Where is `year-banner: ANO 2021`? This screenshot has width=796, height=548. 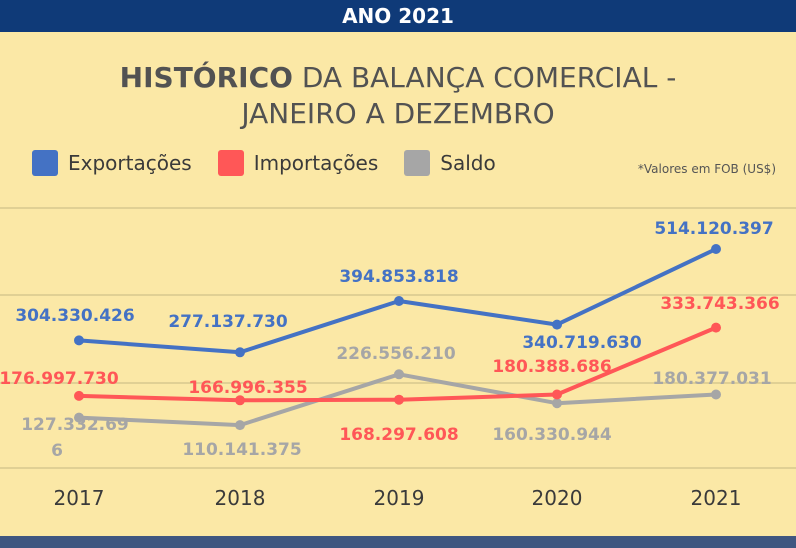
year-banner: ANO 2021 is located at coordinates (398, 16).